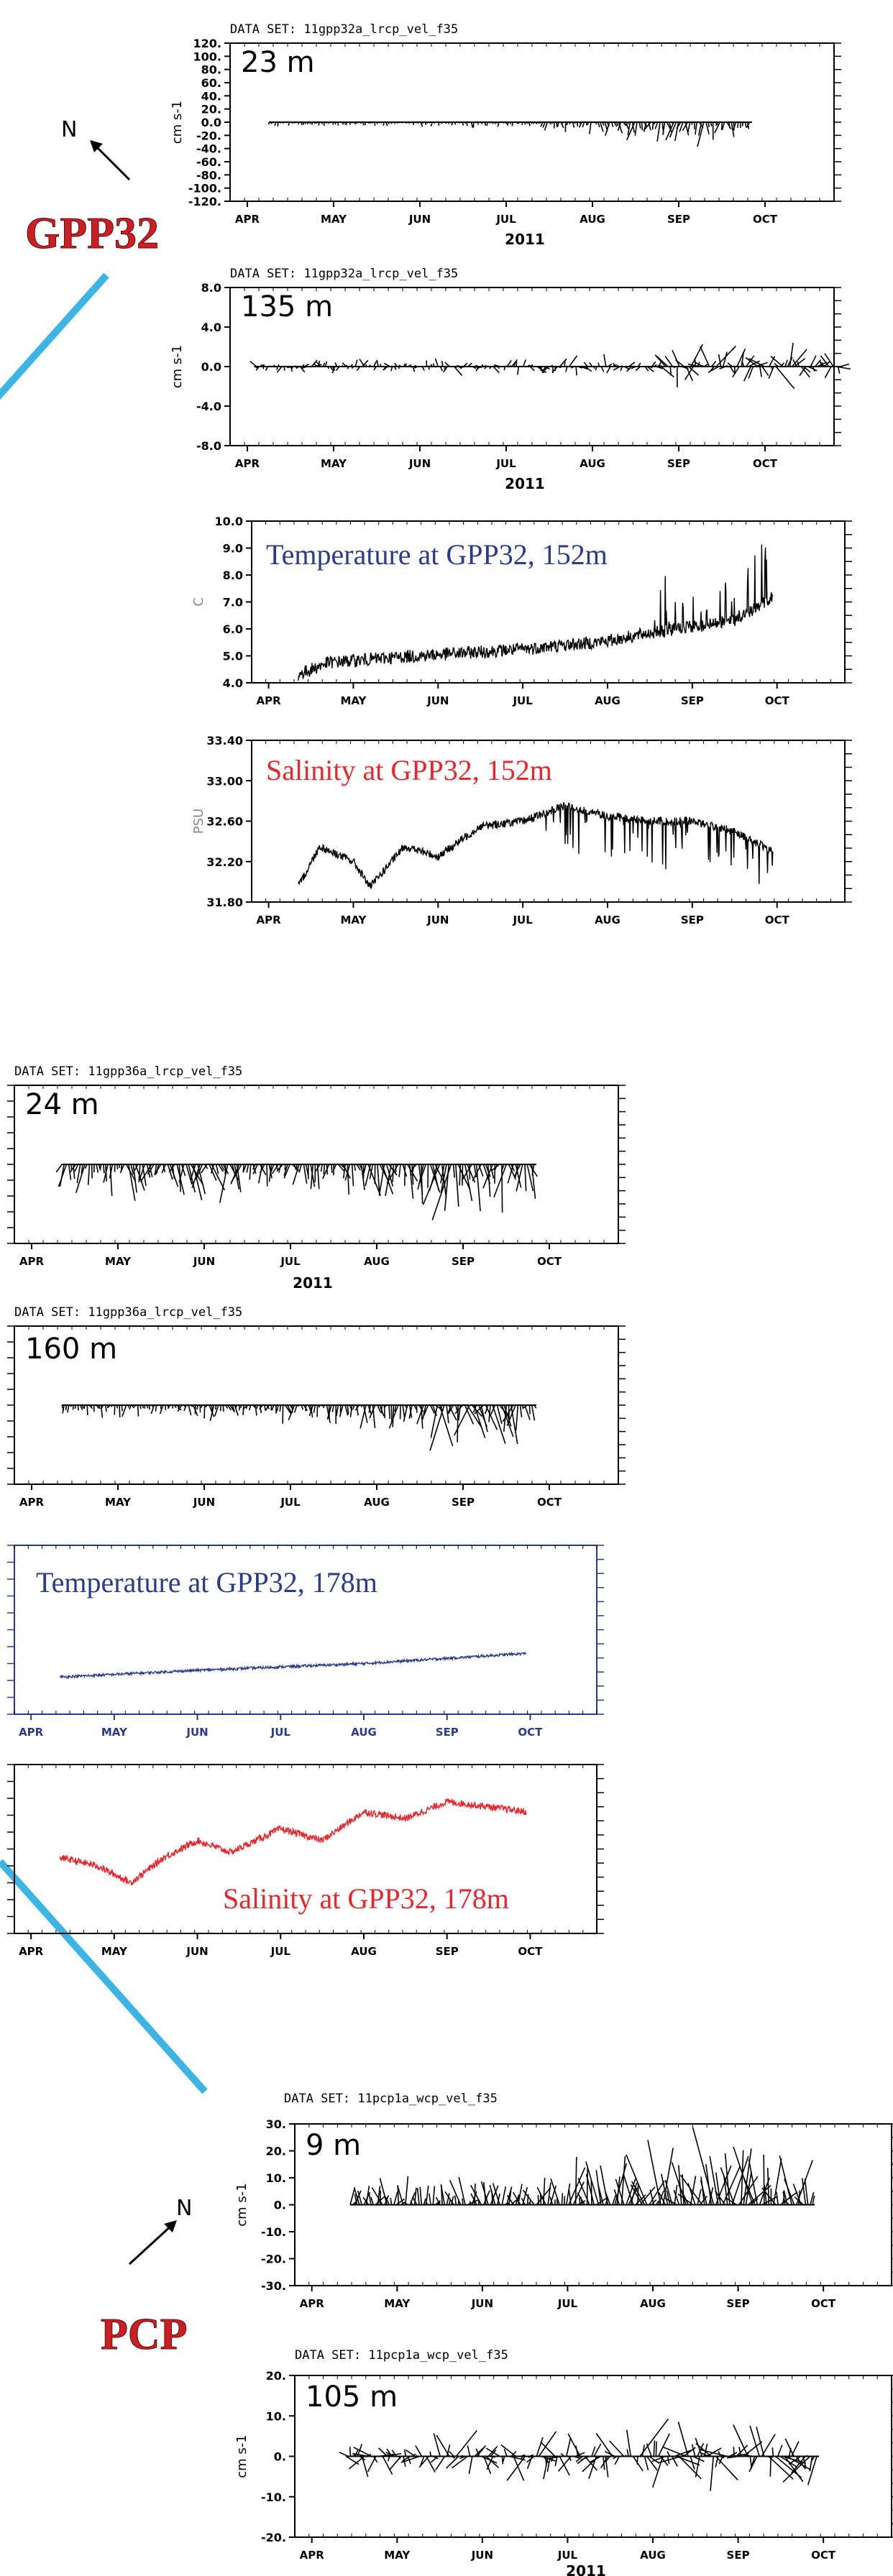 The image size is (893, 2576). What do you see at coordinates (198, 821) in the screenshot?
I see `y-axis-label: PSU` at bounding box center [198, 821].